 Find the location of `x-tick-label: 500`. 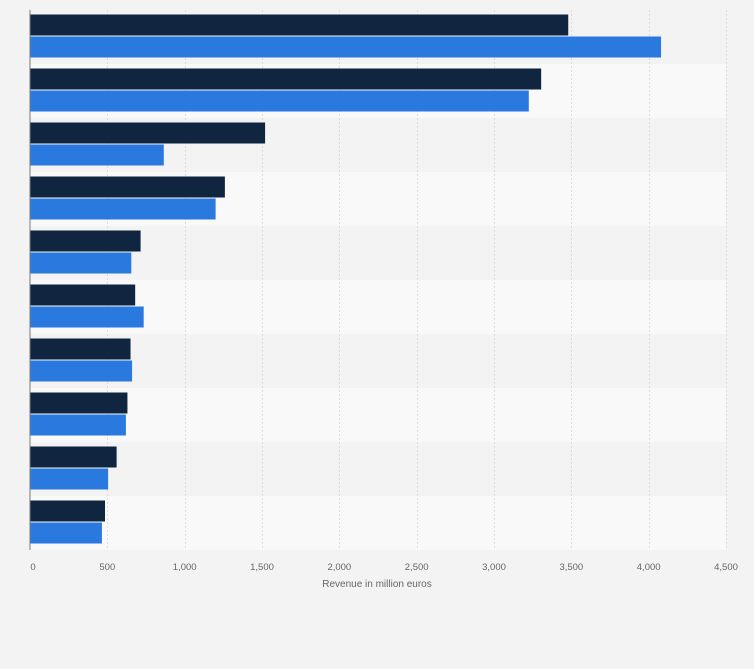

x-tick-label: 500 is located at coordinates (107, 567).